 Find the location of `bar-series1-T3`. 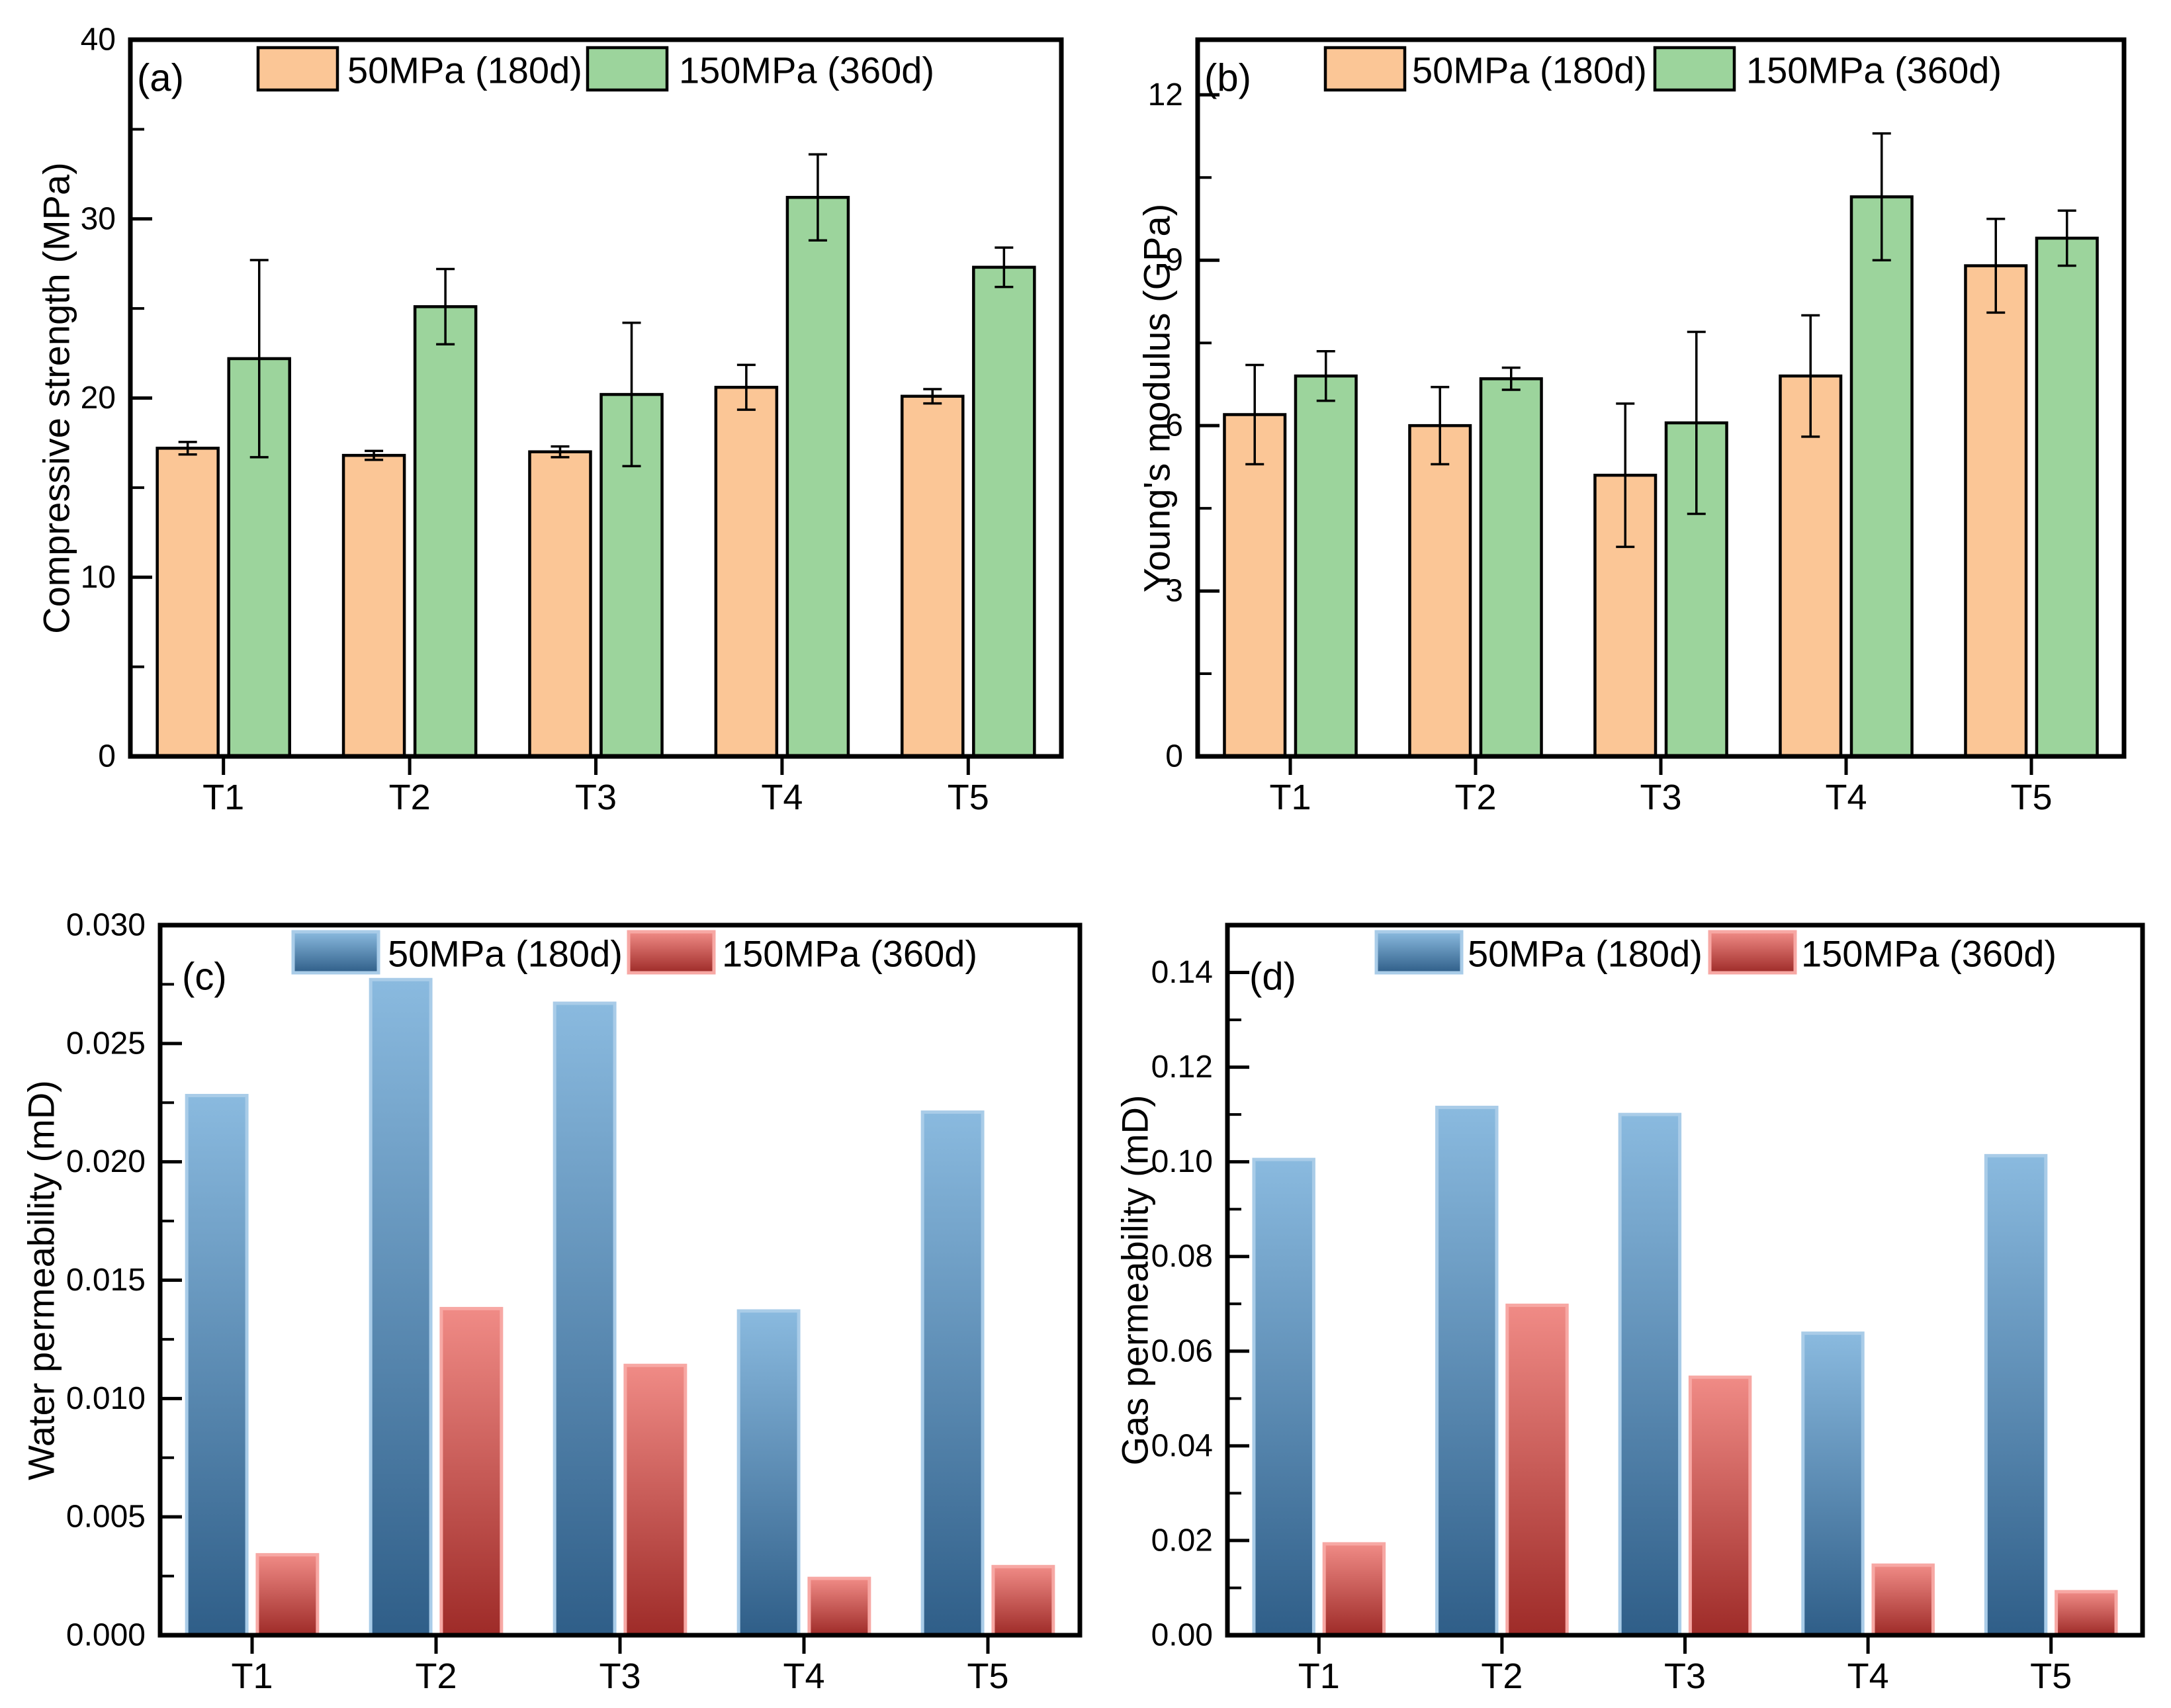

bar-series1-T3 is located at coordinates (585, 1319).